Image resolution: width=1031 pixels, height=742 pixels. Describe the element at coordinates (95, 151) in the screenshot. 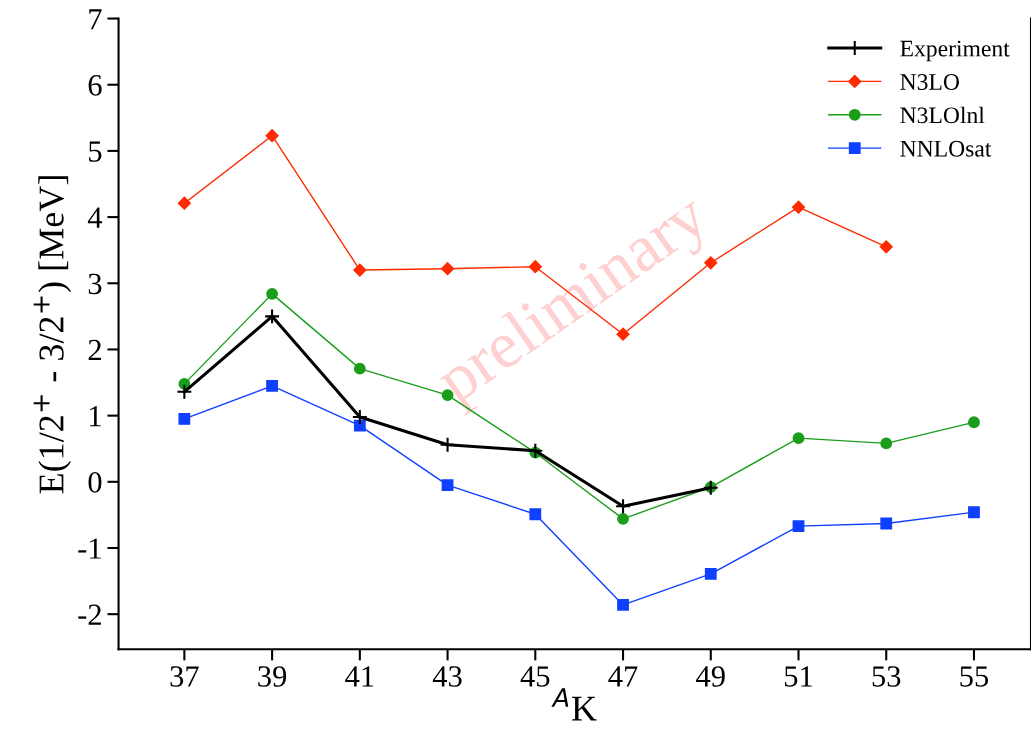

I see `y-tick-label: 5` at that location.